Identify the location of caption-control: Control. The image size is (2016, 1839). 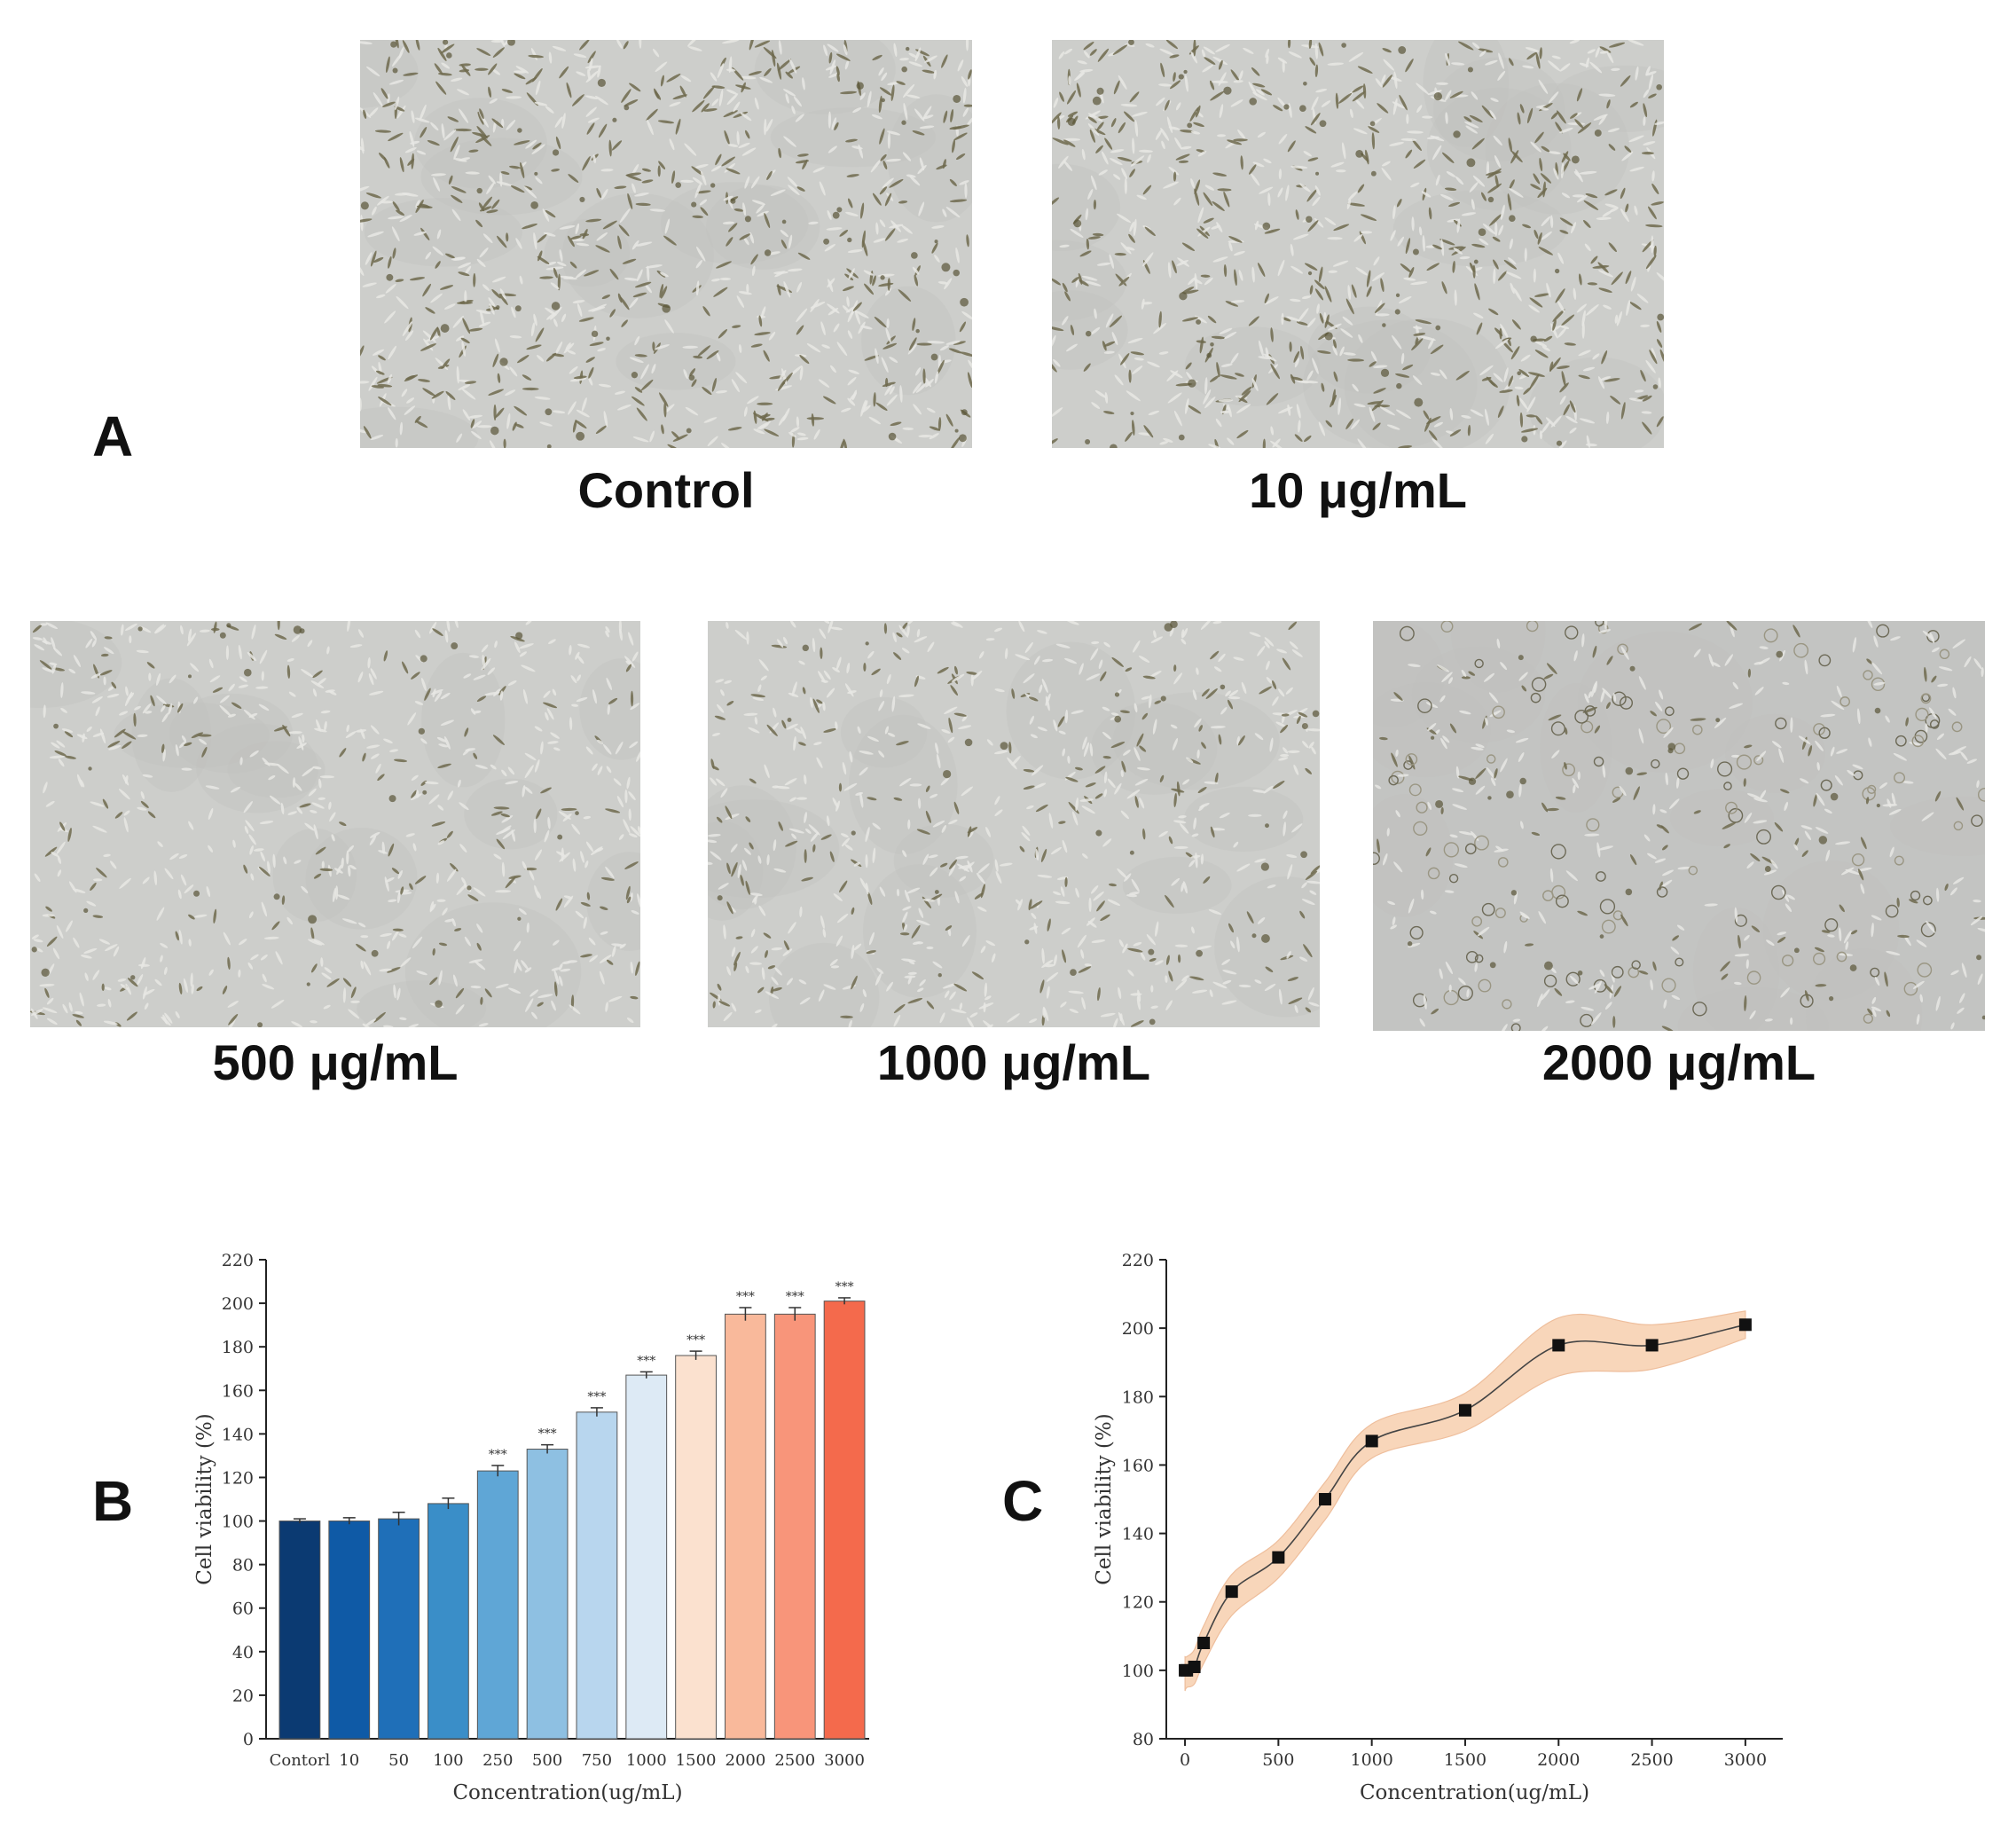
(666, 490).